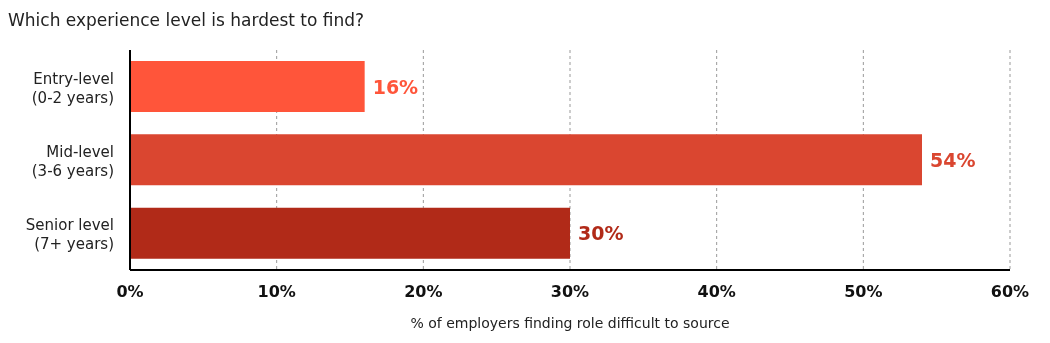 The height and width of the screenshot is (343, 1050). What do you see at coordinates (72, 161) in the screenshot?
I see `y-tick-label: Mid-level (3-6 years)` at bounding box center [72, 161].